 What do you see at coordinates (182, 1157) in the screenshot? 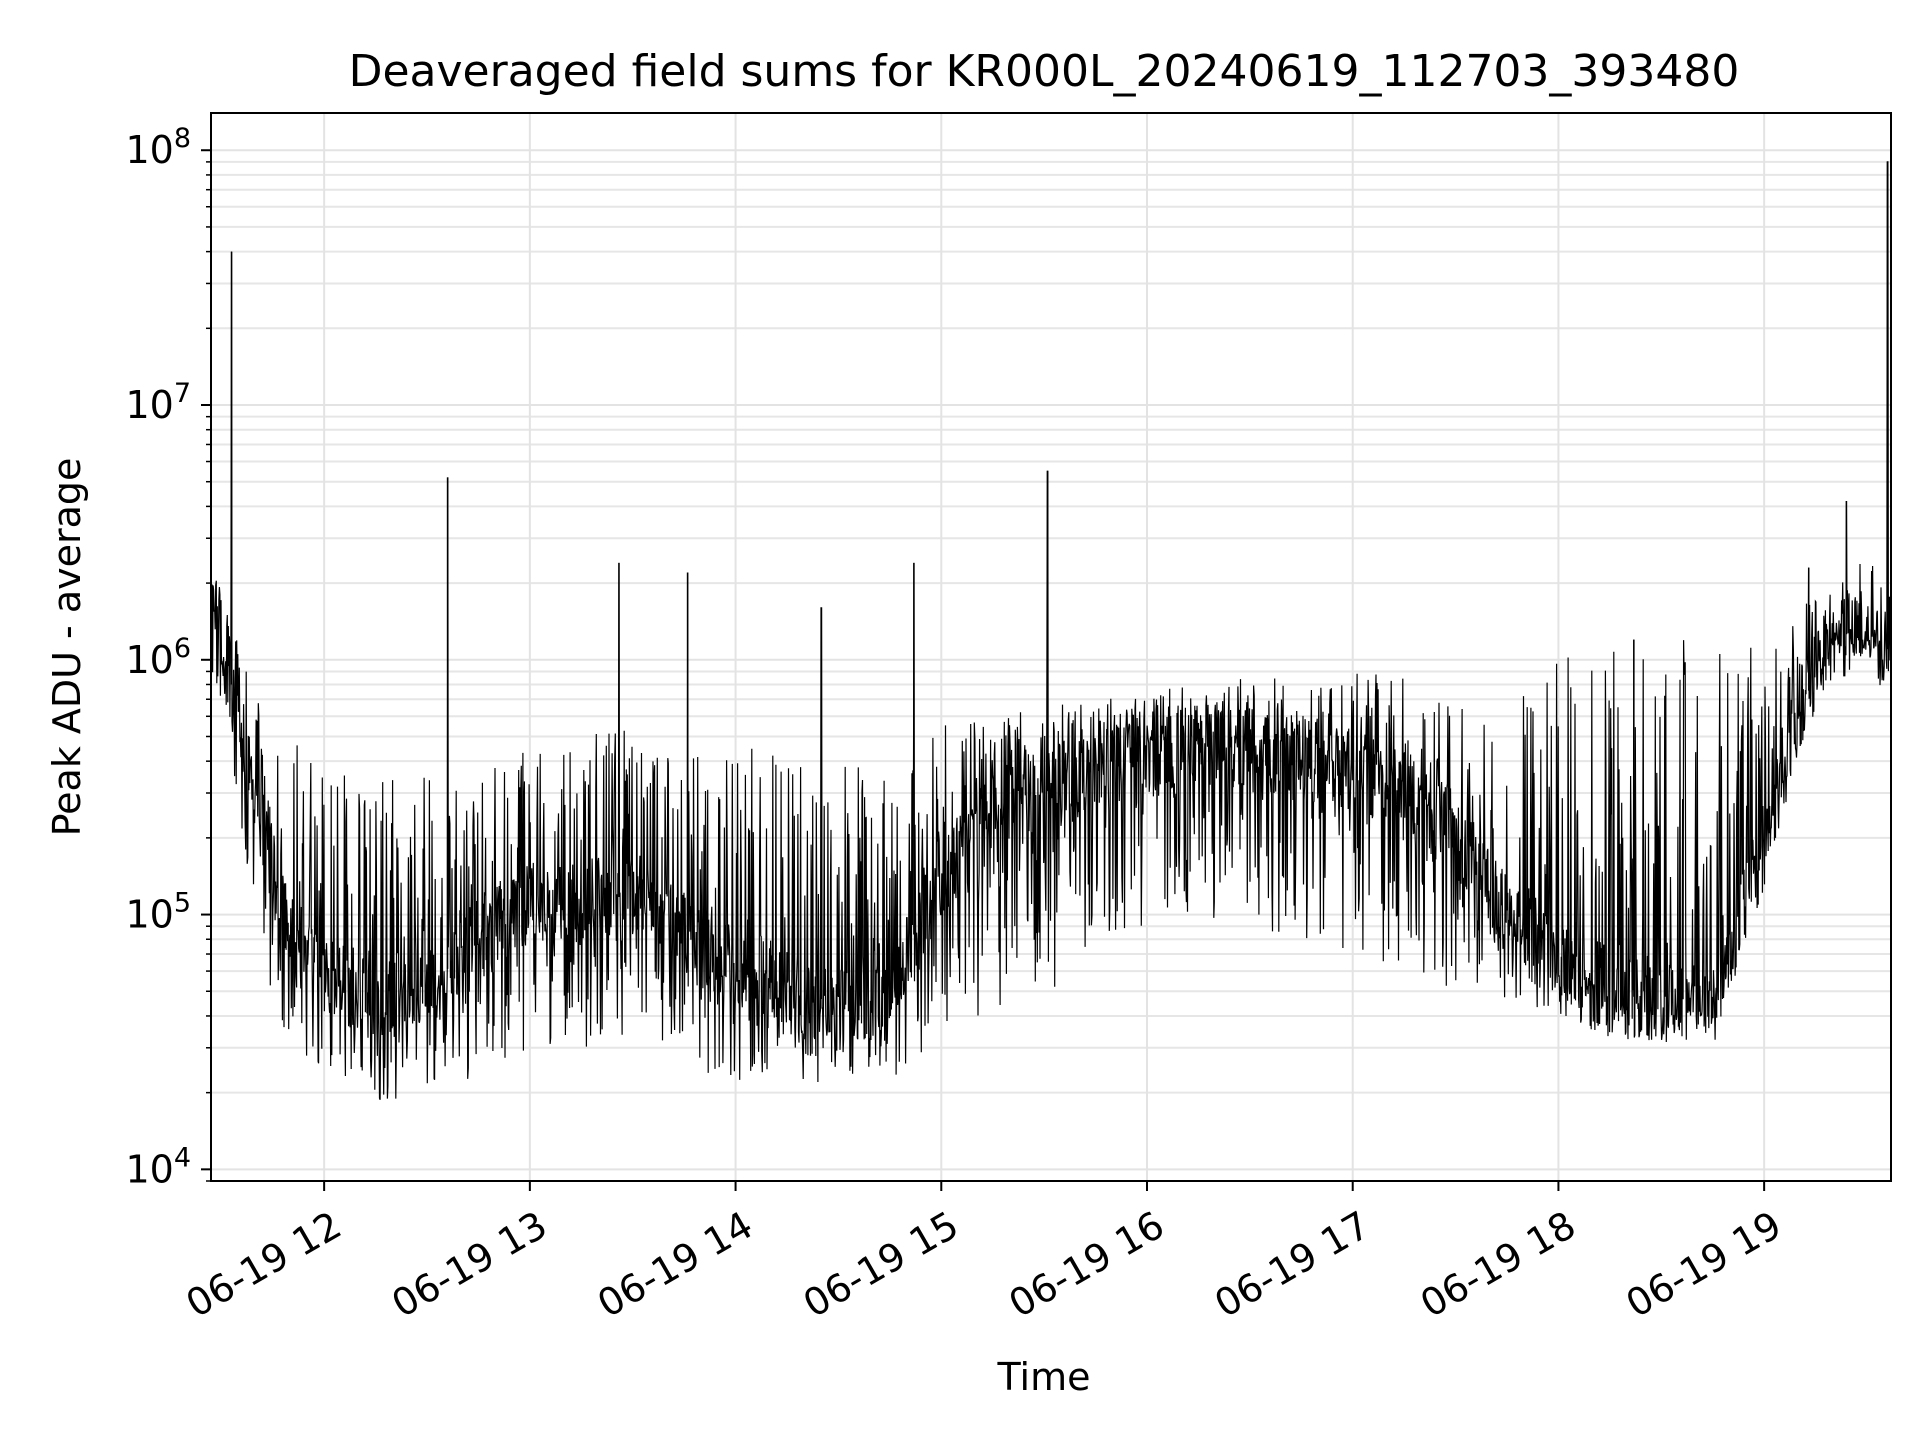
I see `y-tick-exponent: 4` at bounding box center [182, 1157].